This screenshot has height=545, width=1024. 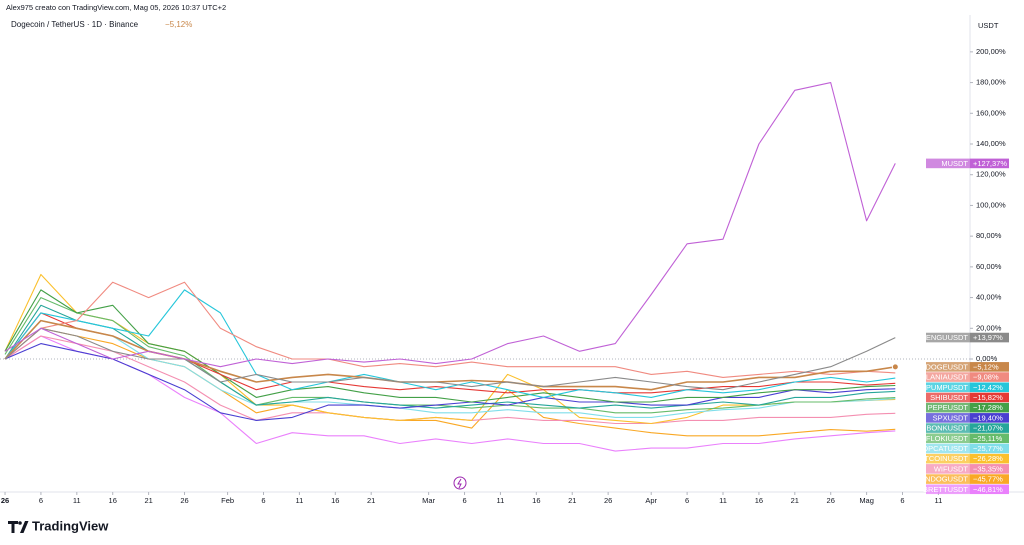 What do you see at coordinates (227, 500) in the screenshot?
I see `x-tick-label: Feb` at bounding box center [227, 500].